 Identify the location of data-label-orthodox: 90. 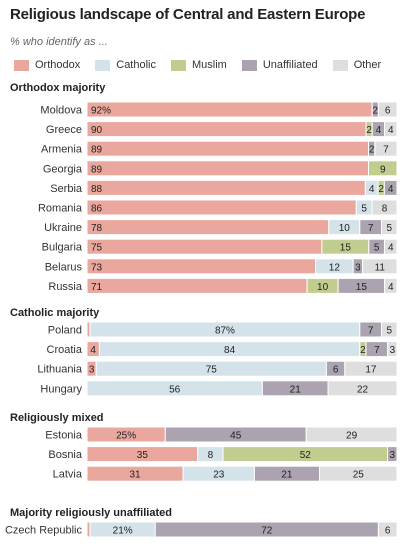
(97, 130).